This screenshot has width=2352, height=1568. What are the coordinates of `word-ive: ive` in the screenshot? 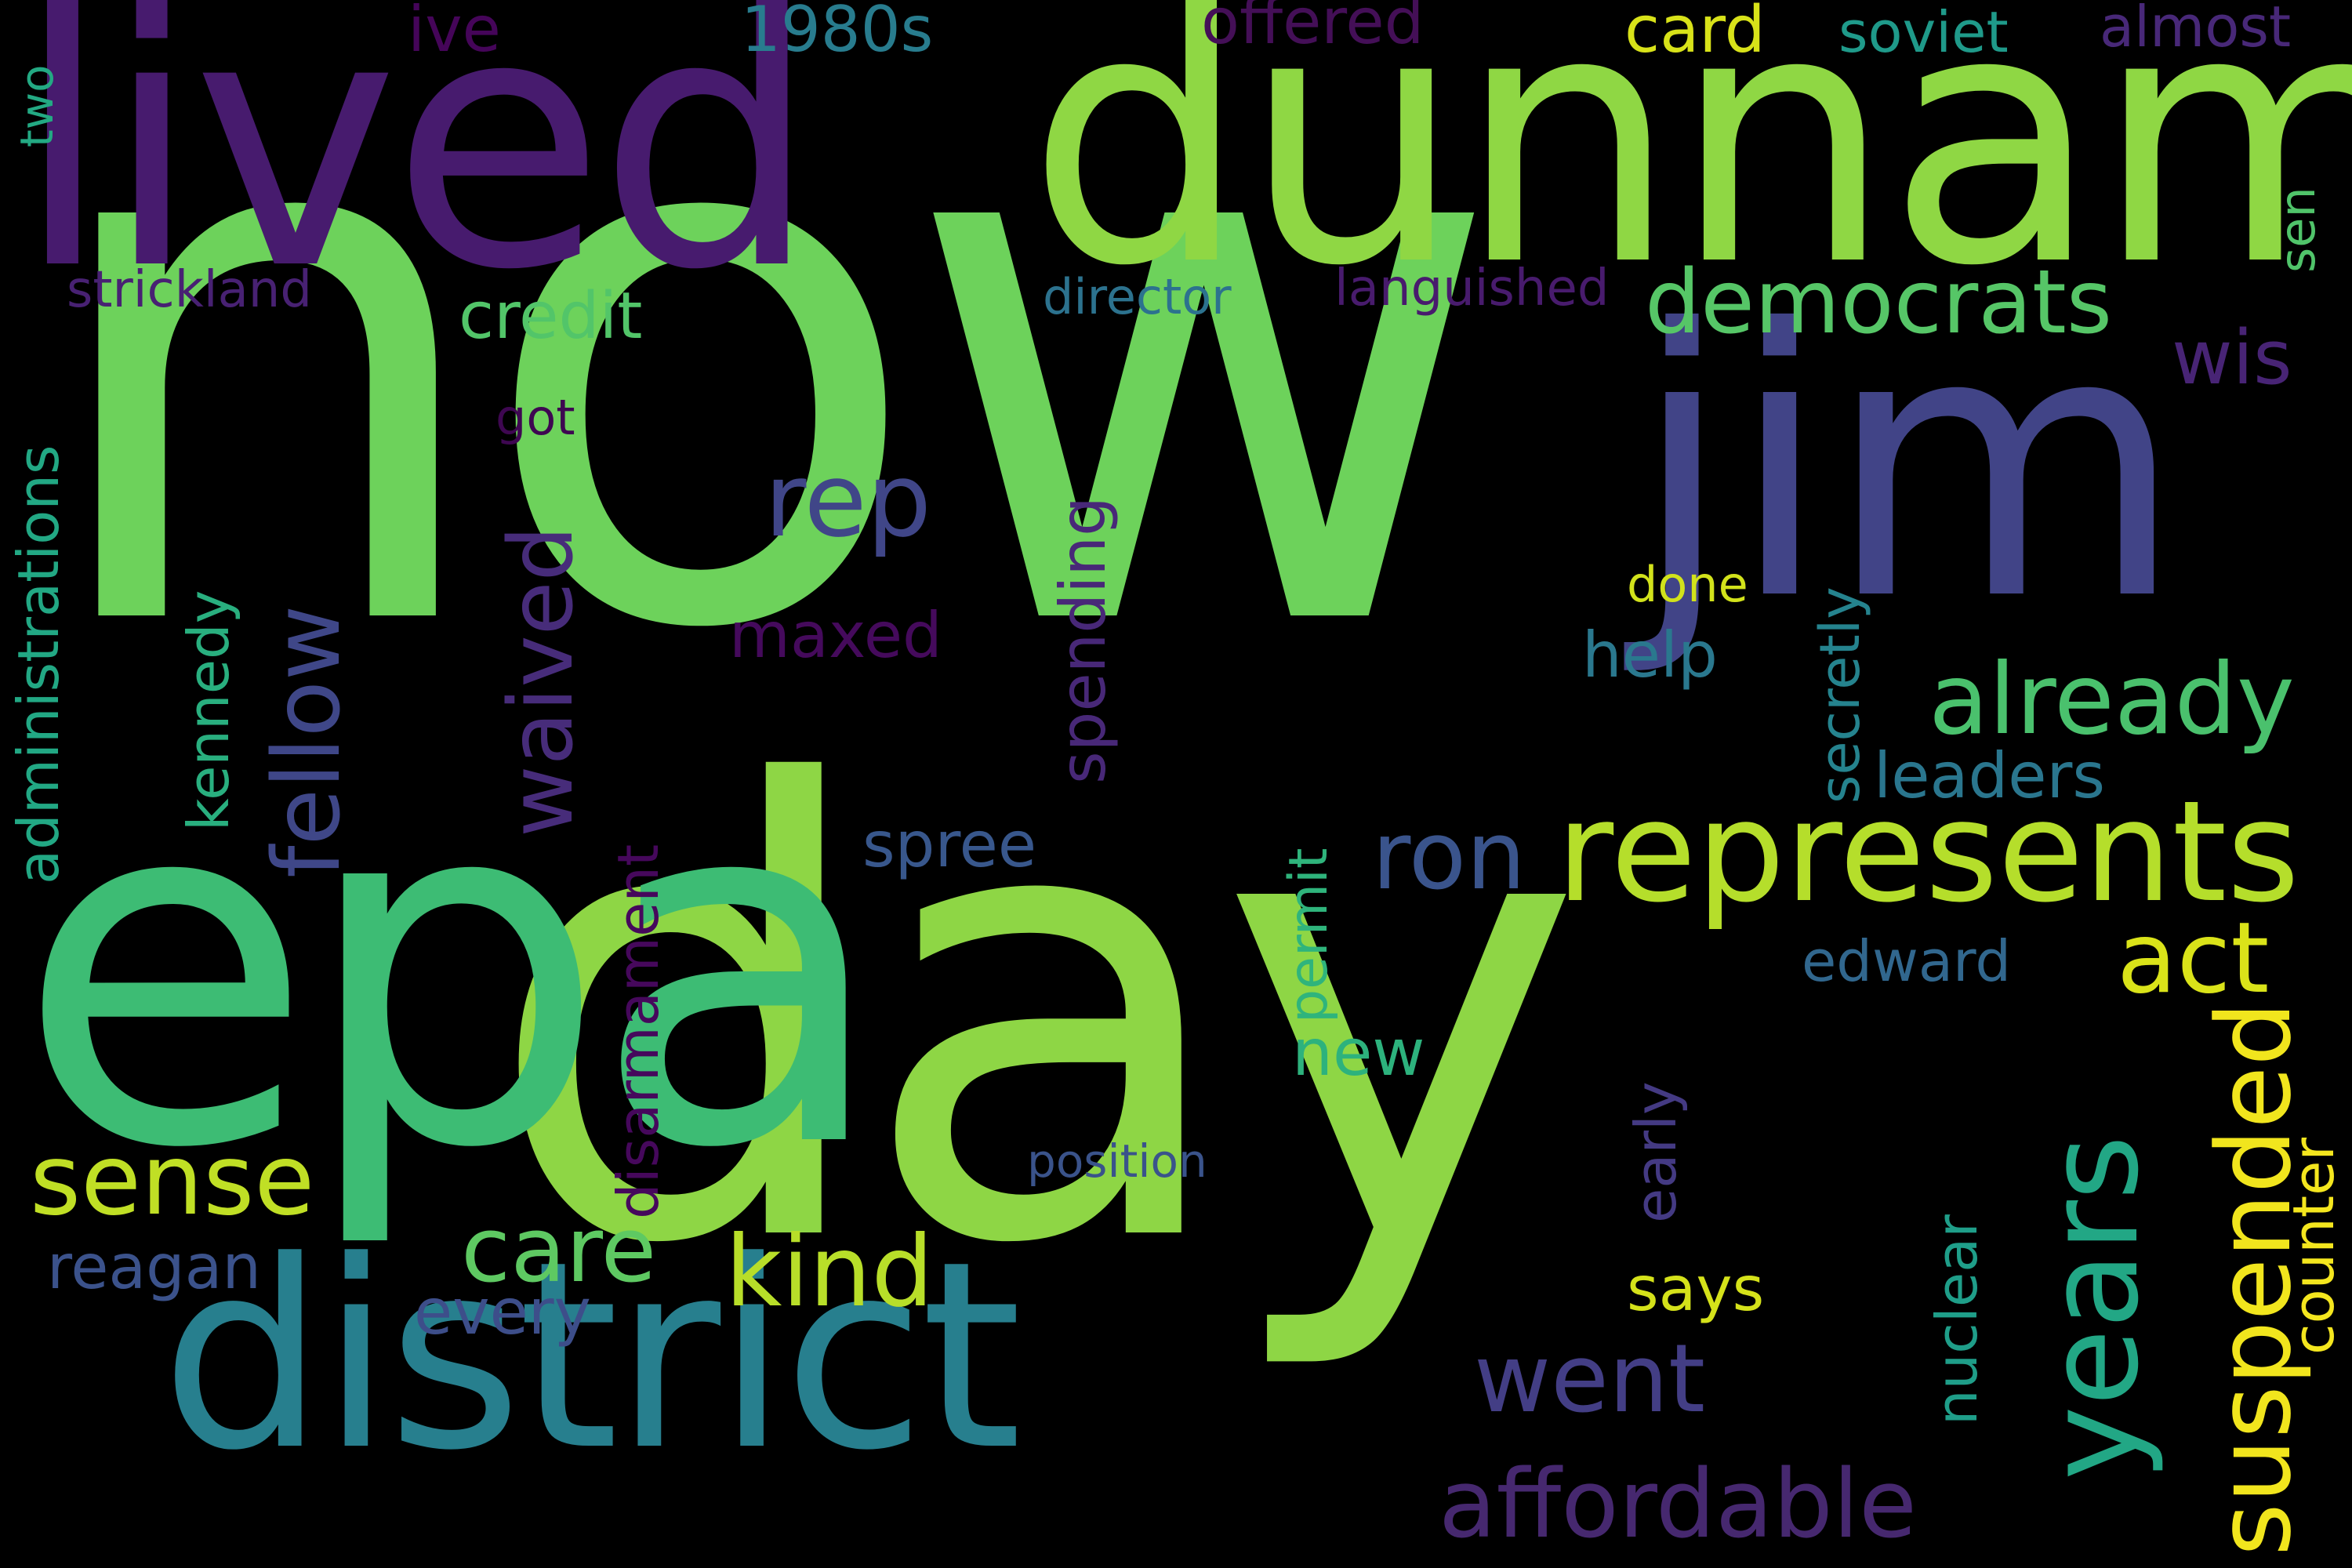 It's located at (454, 33).